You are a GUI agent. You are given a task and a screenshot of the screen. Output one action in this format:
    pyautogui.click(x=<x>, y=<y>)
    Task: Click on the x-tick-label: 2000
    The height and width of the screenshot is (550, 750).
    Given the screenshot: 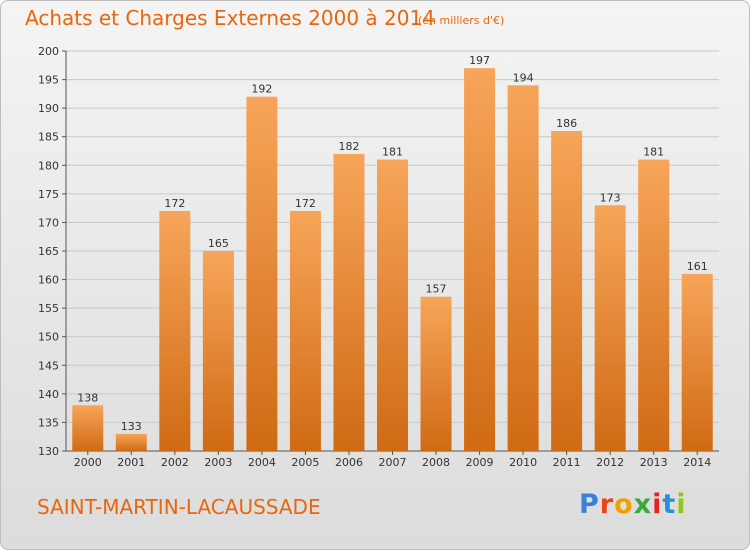 What is the action you would take?
    pyautogui.click(x=88, y=462)
    